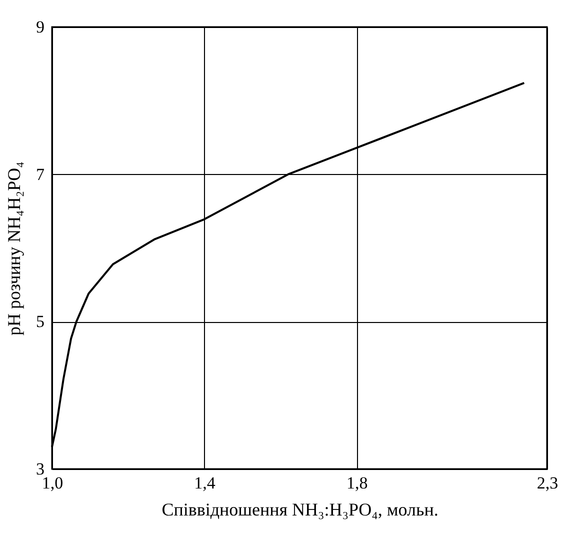 This screenshot has height=551, width=583. Describe the element at coordinates (40, 27) in the screenshot. I see `y-tick-label: 9` at that location.